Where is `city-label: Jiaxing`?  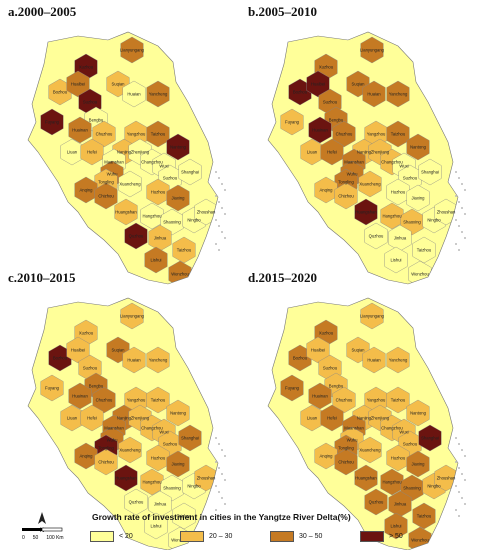
city-label: Jiaxing is located at coordinates (178, 198).